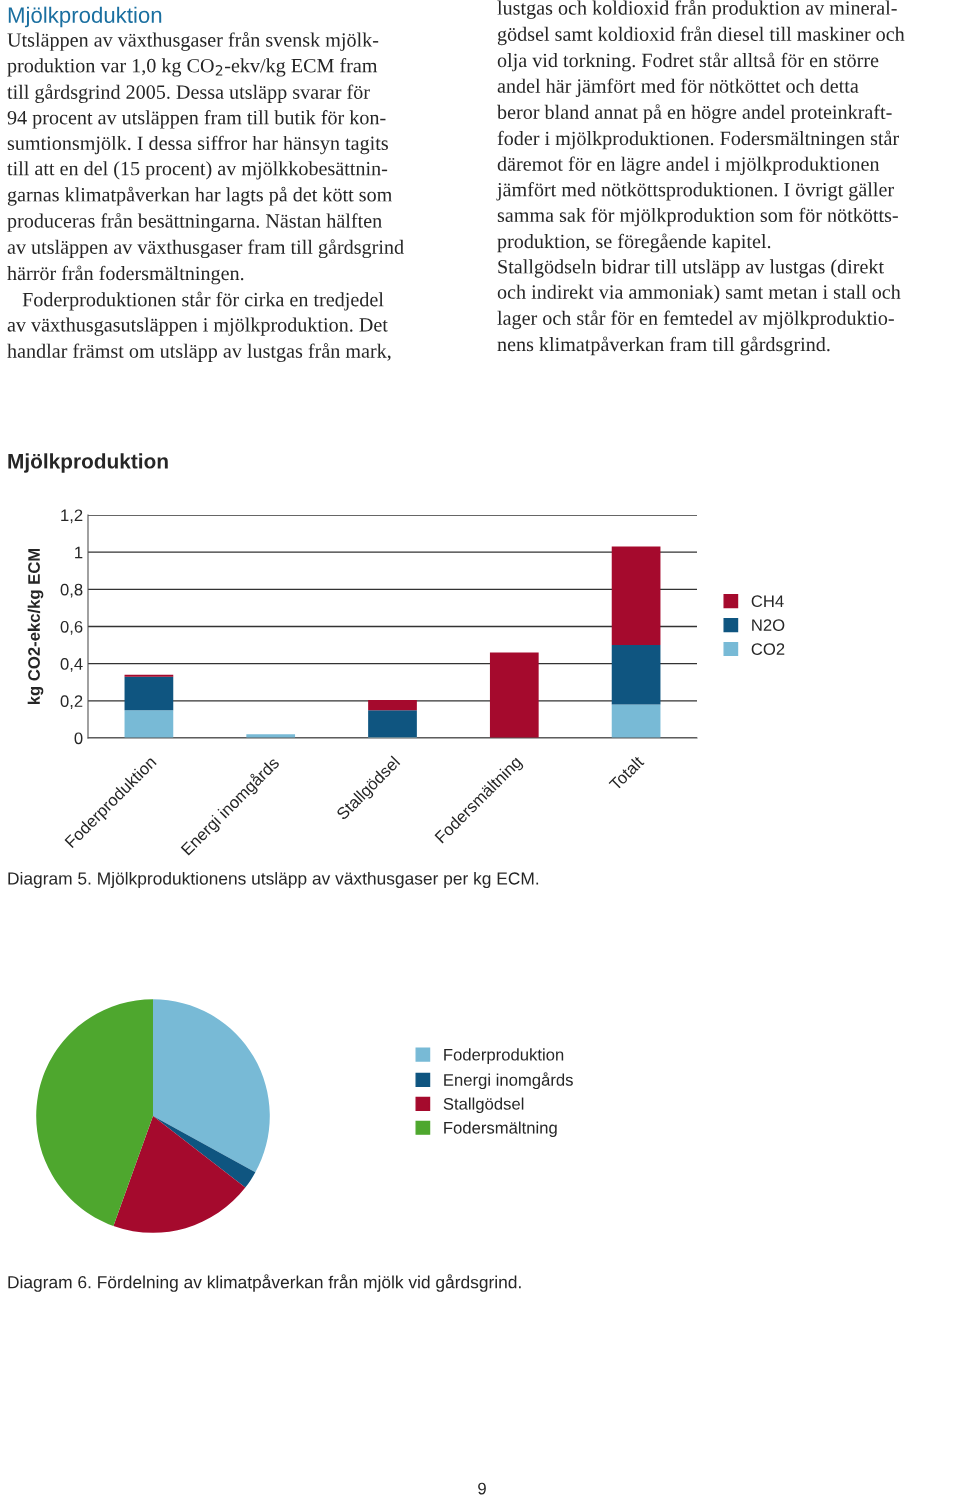  I want to click on legend-label: Foderproduktion, so click(504, 1056).